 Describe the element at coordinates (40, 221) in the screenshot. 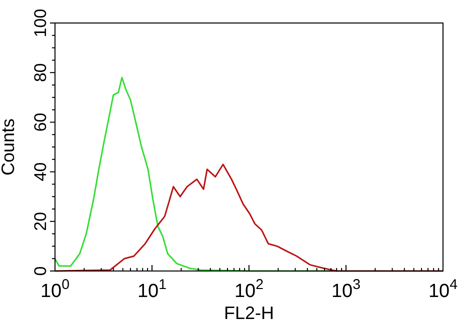

I see `y-tick-label: 20` at that location.